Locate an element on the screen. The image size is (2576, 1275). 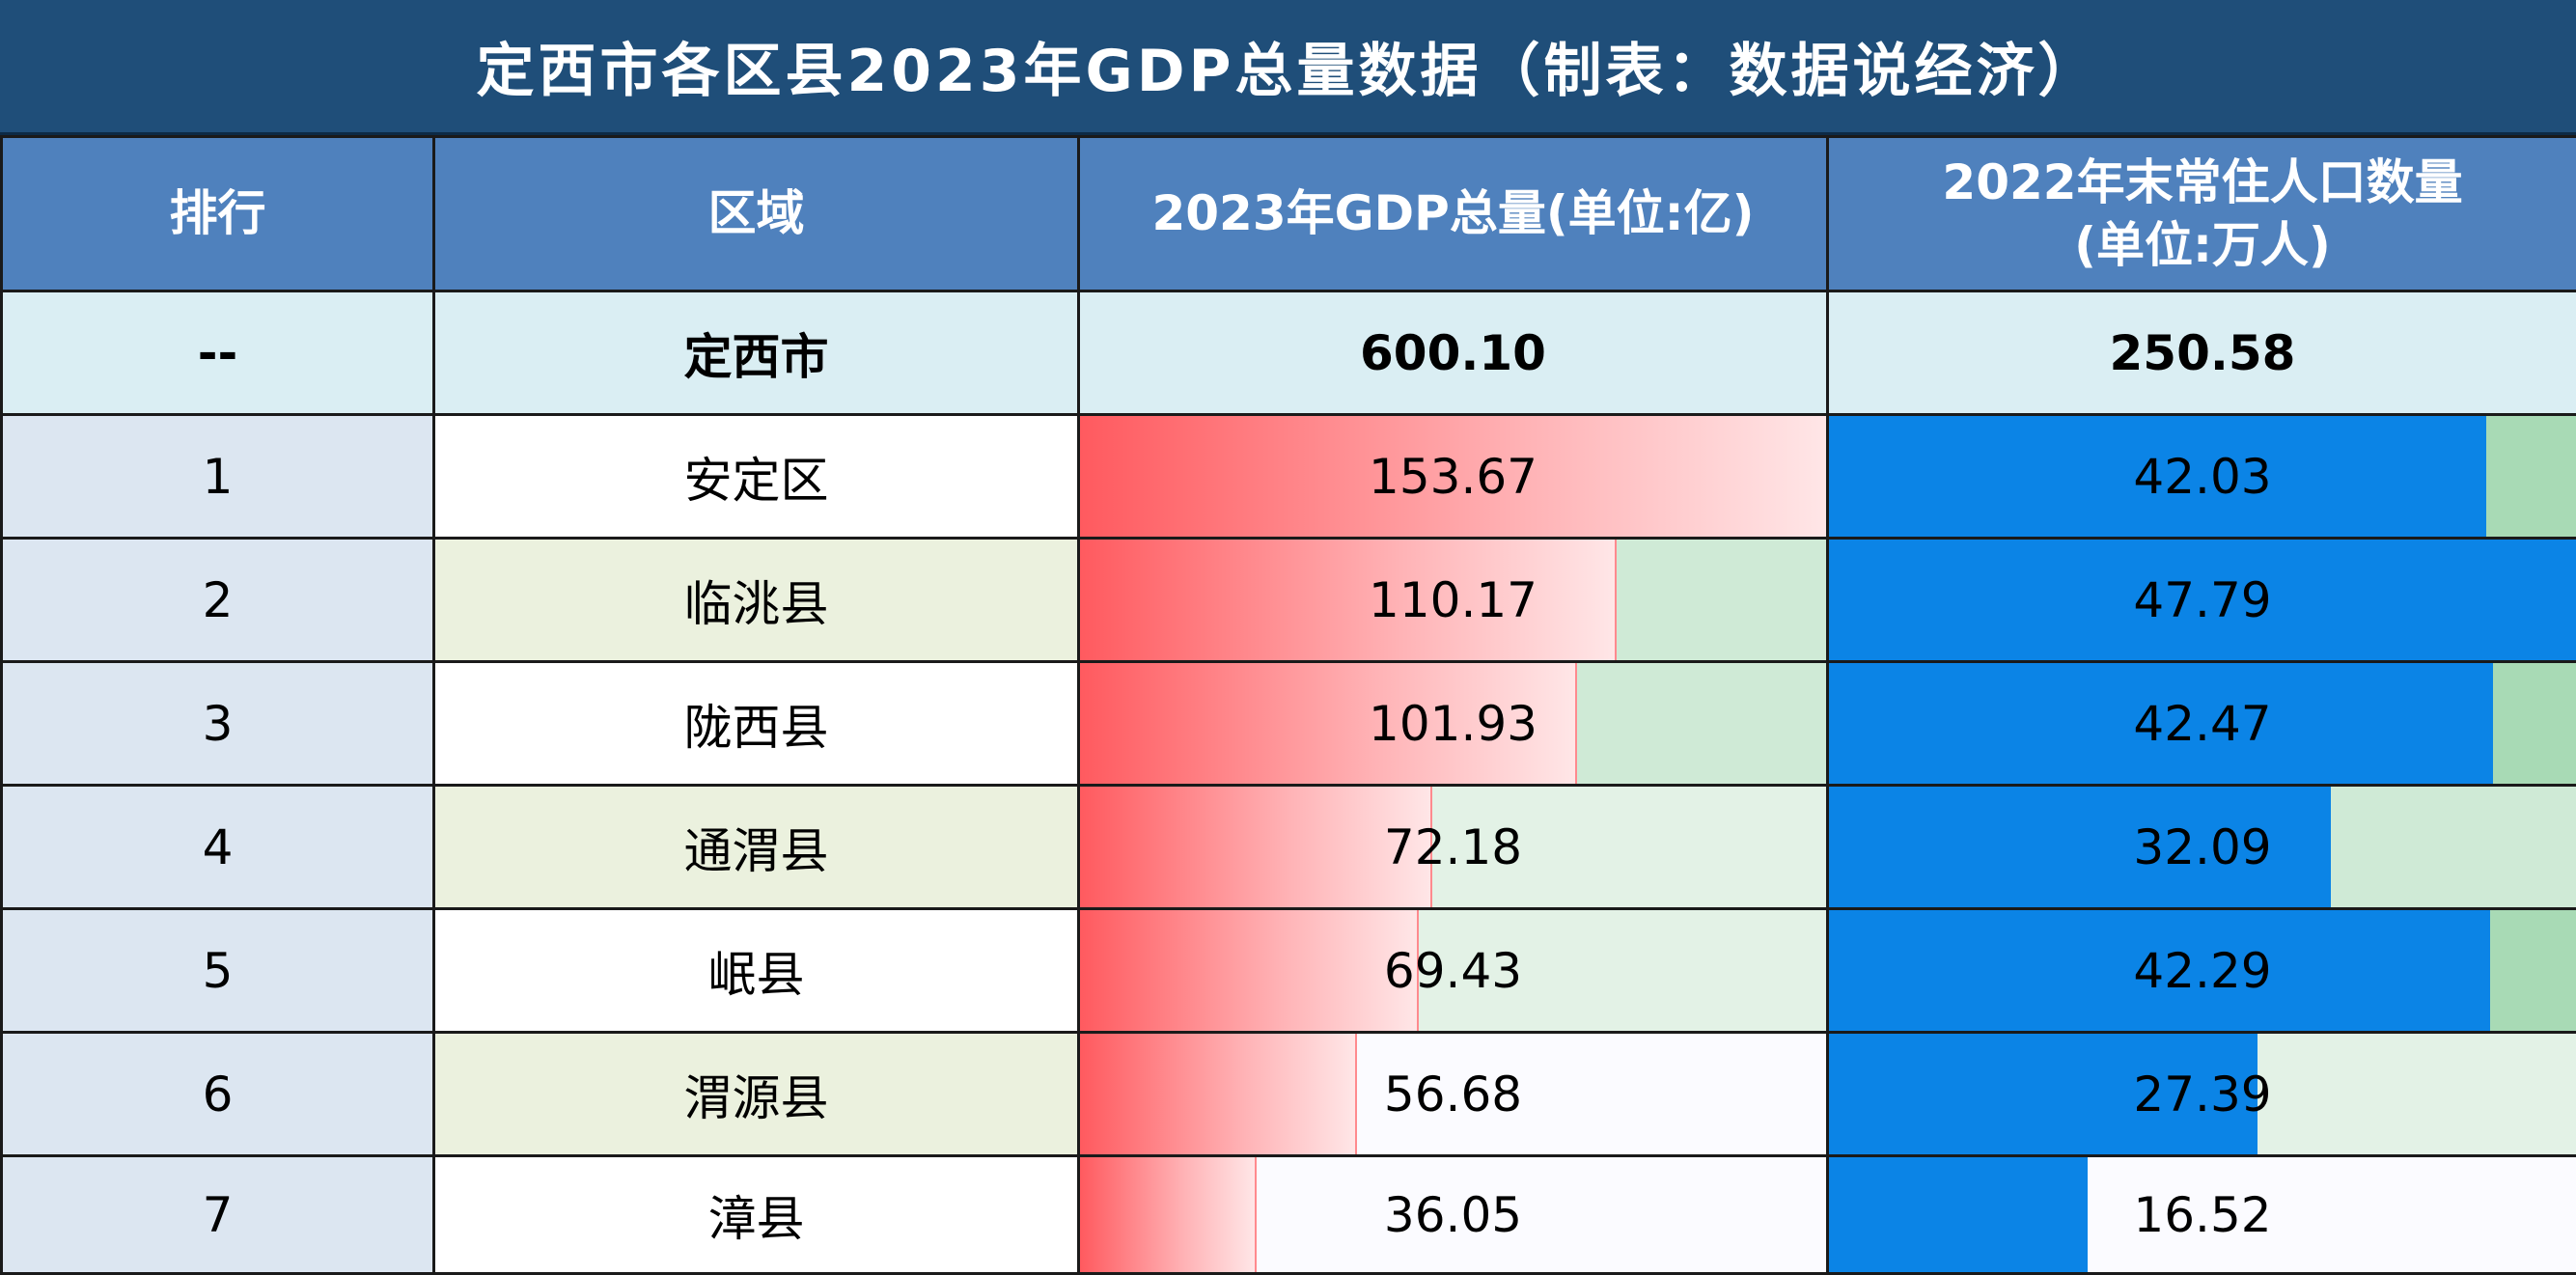
gdp-value: 72.18 is located at coordinates (1453, 847).